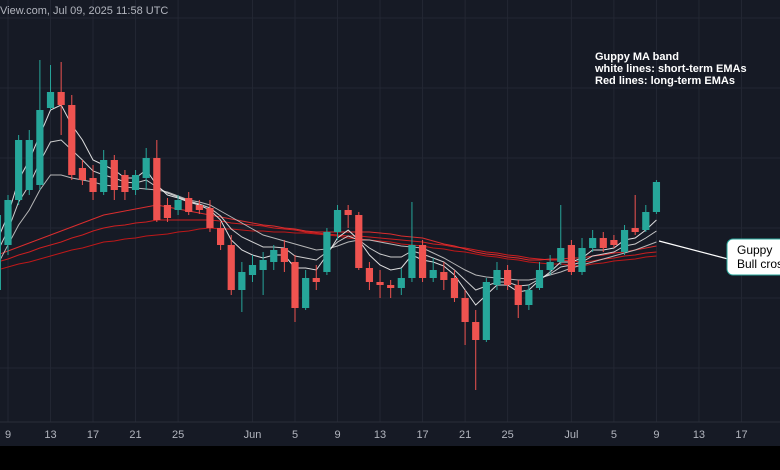 This screenshot has width=780, height=470. I want to click on x-axis: 9 13 17 21 25 Jun 5 9 13 17 21 25 Jul 5 9 13 17, so click(376, 435).